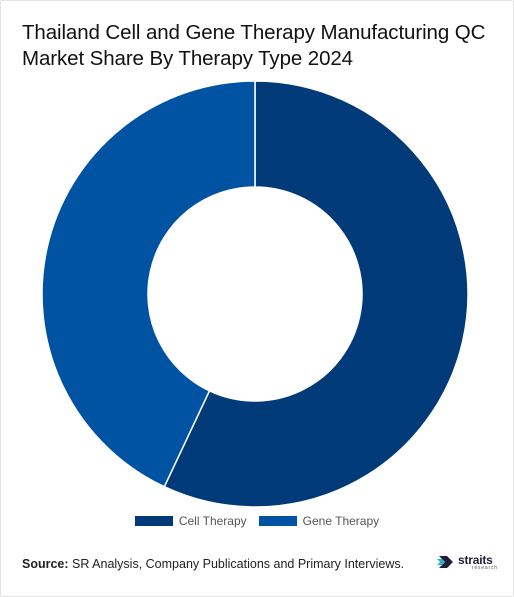  I want to click on legend-swatch-gene-therapy, so click(277, 521).